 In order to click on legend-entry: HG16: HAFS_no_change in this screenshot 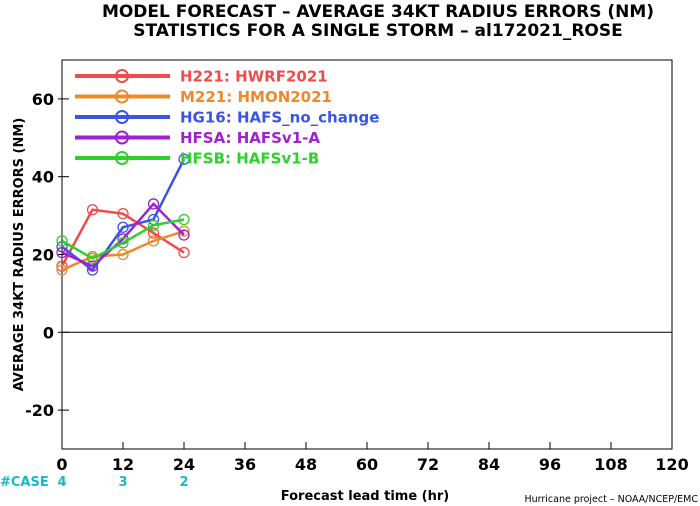, I will do `click(227, 118)`.